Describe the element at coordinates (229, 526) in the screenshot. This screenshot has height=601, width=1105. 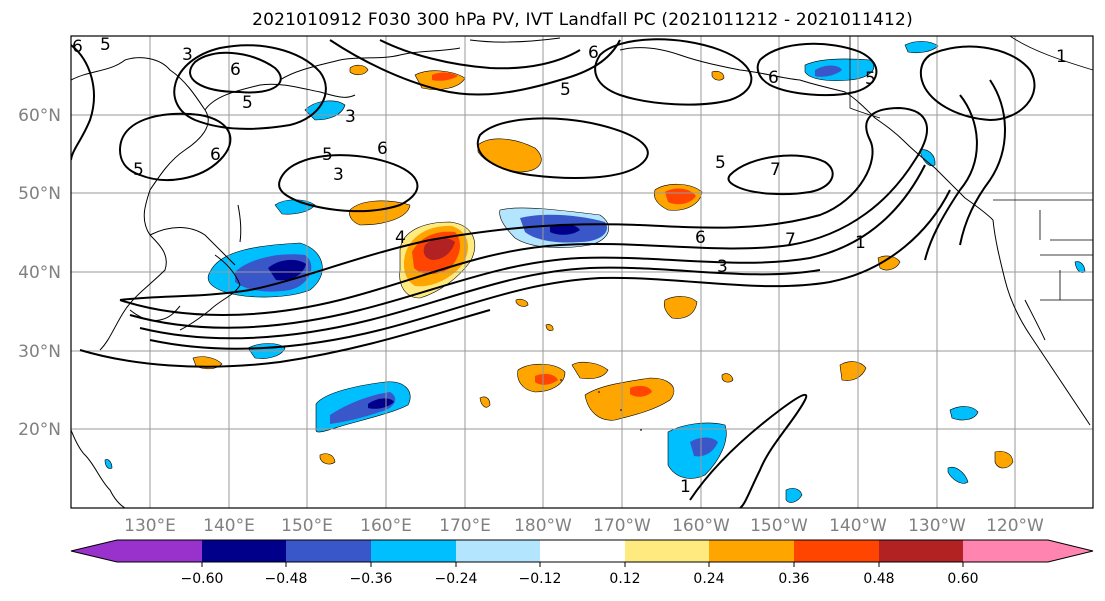
I see `lon-label-140e: 140°E` at that location.